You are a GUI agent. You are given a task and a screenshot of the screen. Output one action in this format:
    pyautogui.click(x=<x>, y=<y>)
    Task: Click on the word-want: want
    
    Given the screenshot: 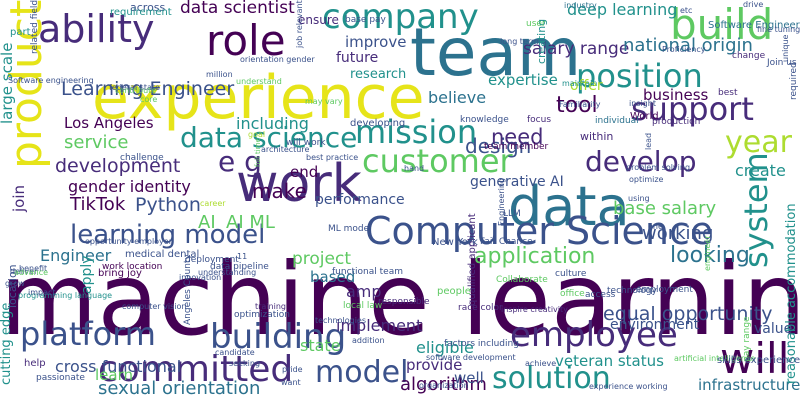 What is the action you would take?
    pyautogui.click(x=291, y=382)
    